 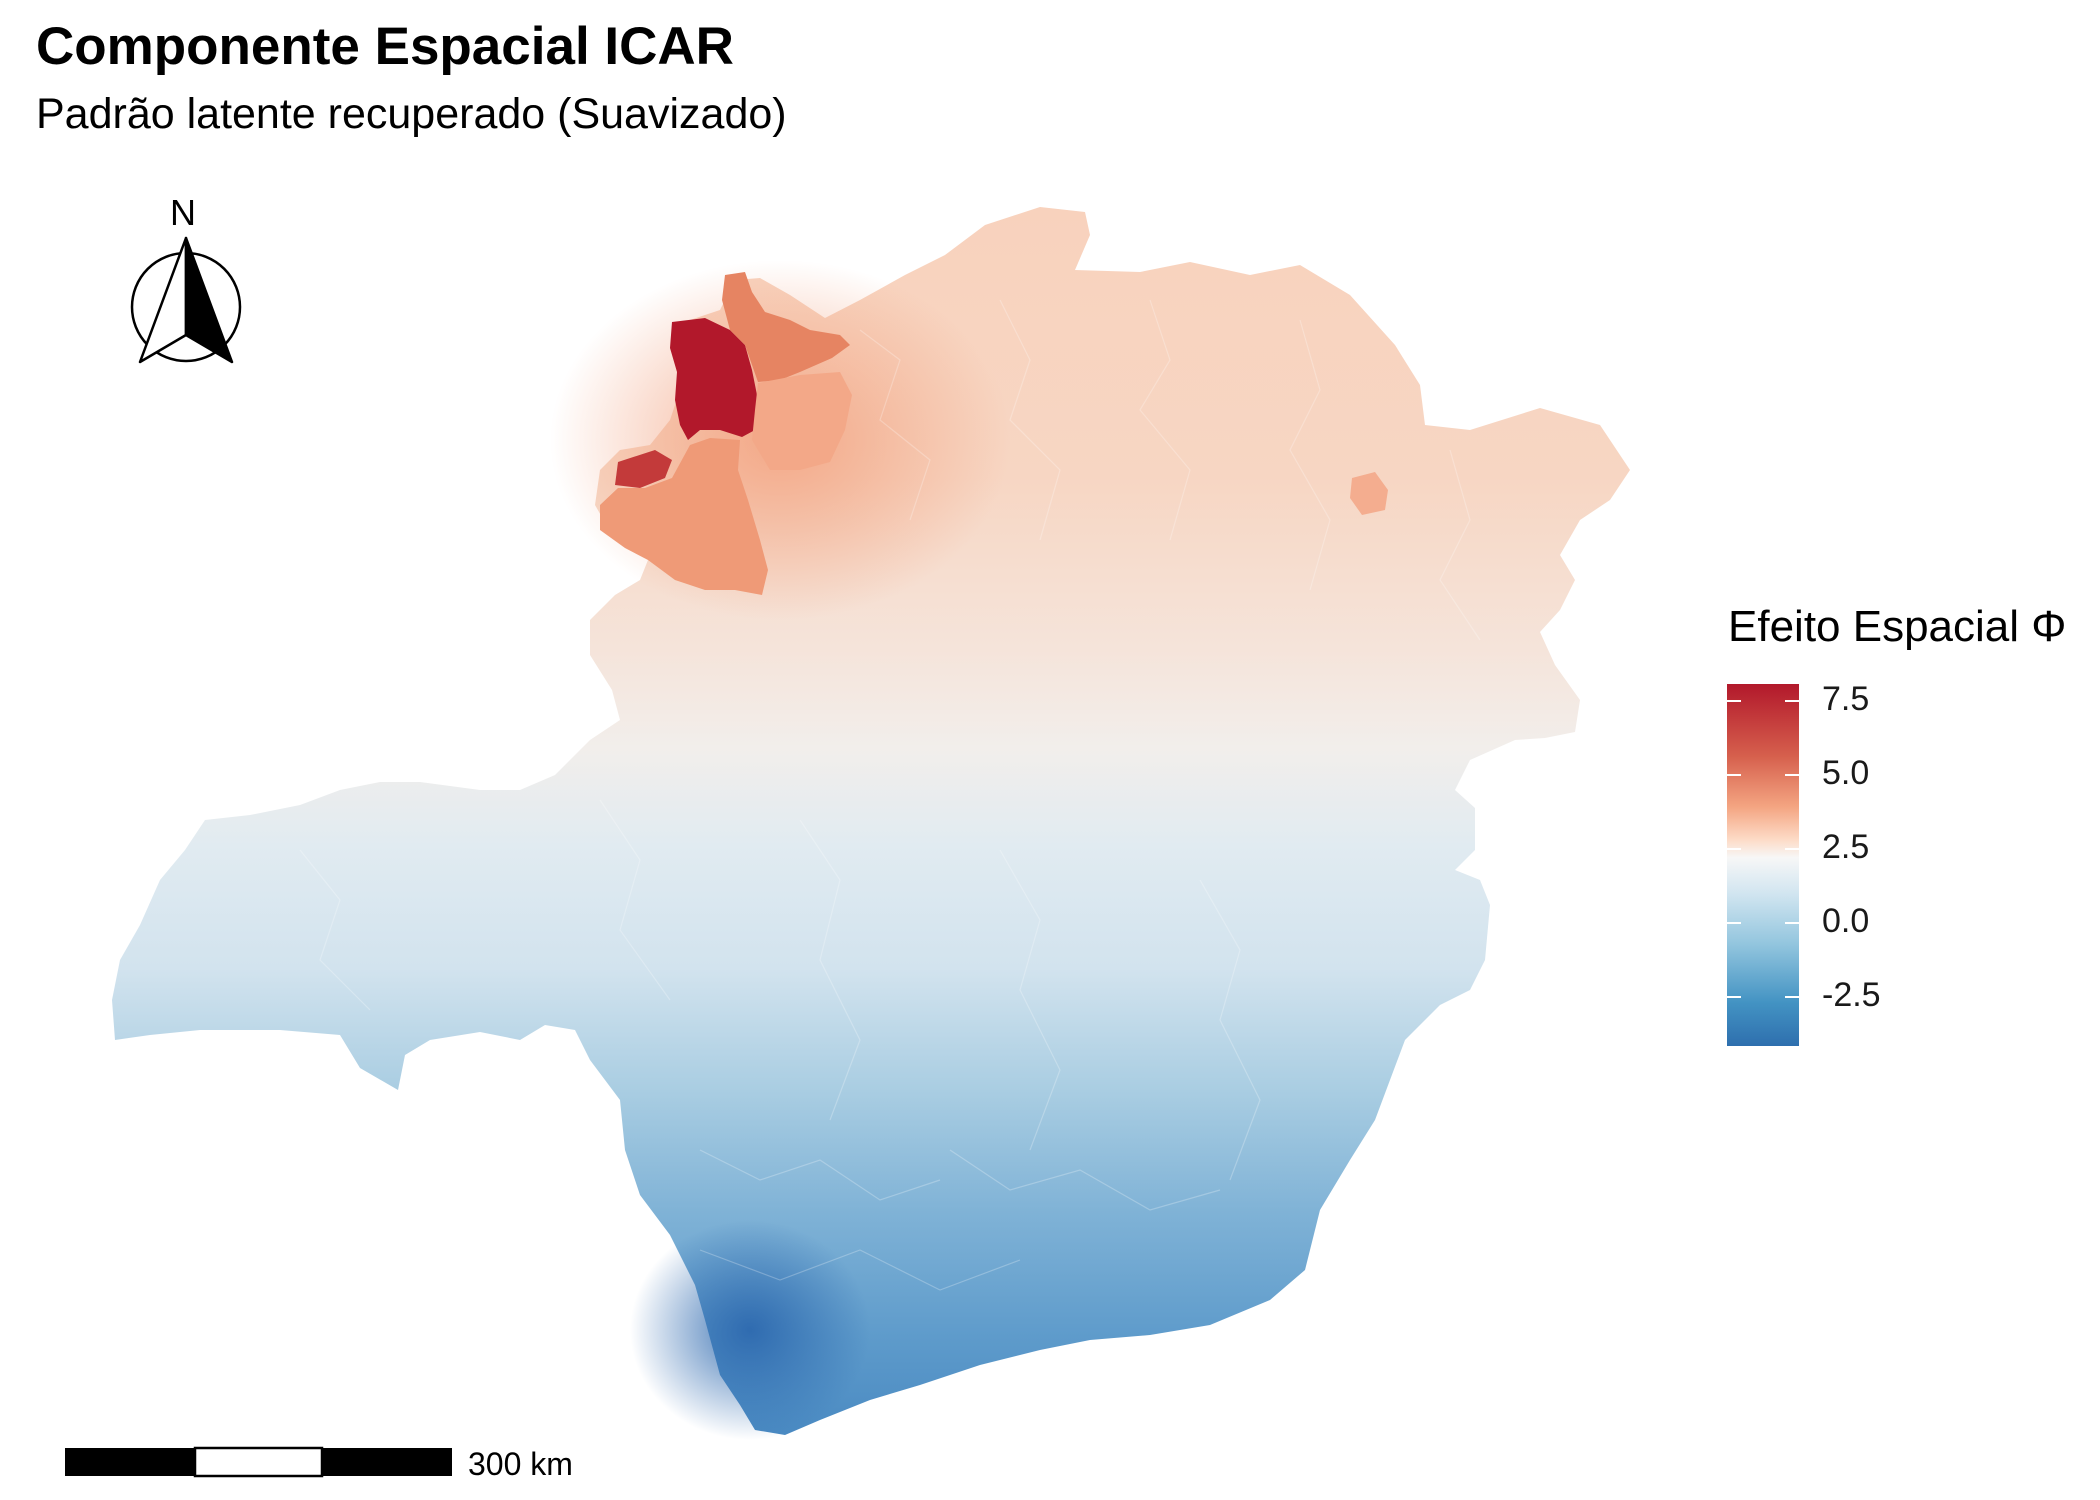 What do you see at coordinates (1897, 626) in the screenshot?
I see `legend-title: Efeito Espacial Φ` at bounding box center [1897, 626].